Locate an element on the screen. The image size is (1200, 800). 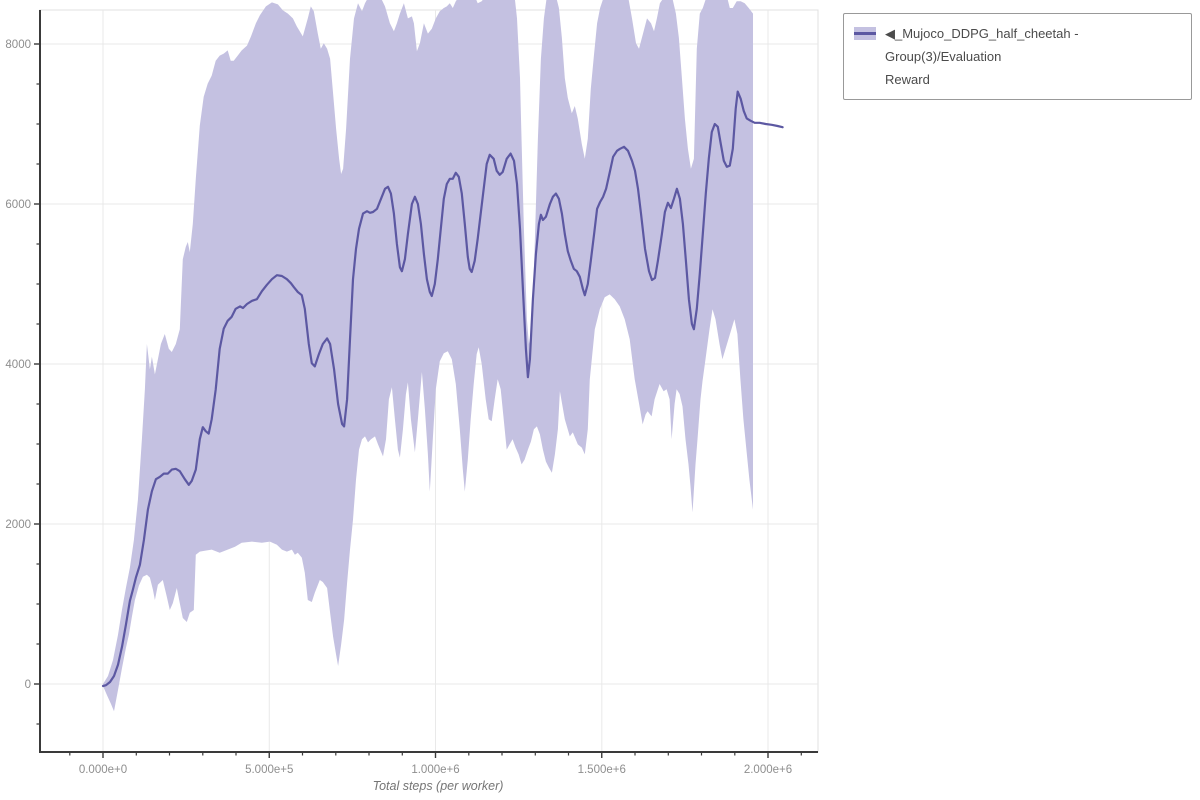
mean-line-swatch-icon is located at coordinates (865, 33).